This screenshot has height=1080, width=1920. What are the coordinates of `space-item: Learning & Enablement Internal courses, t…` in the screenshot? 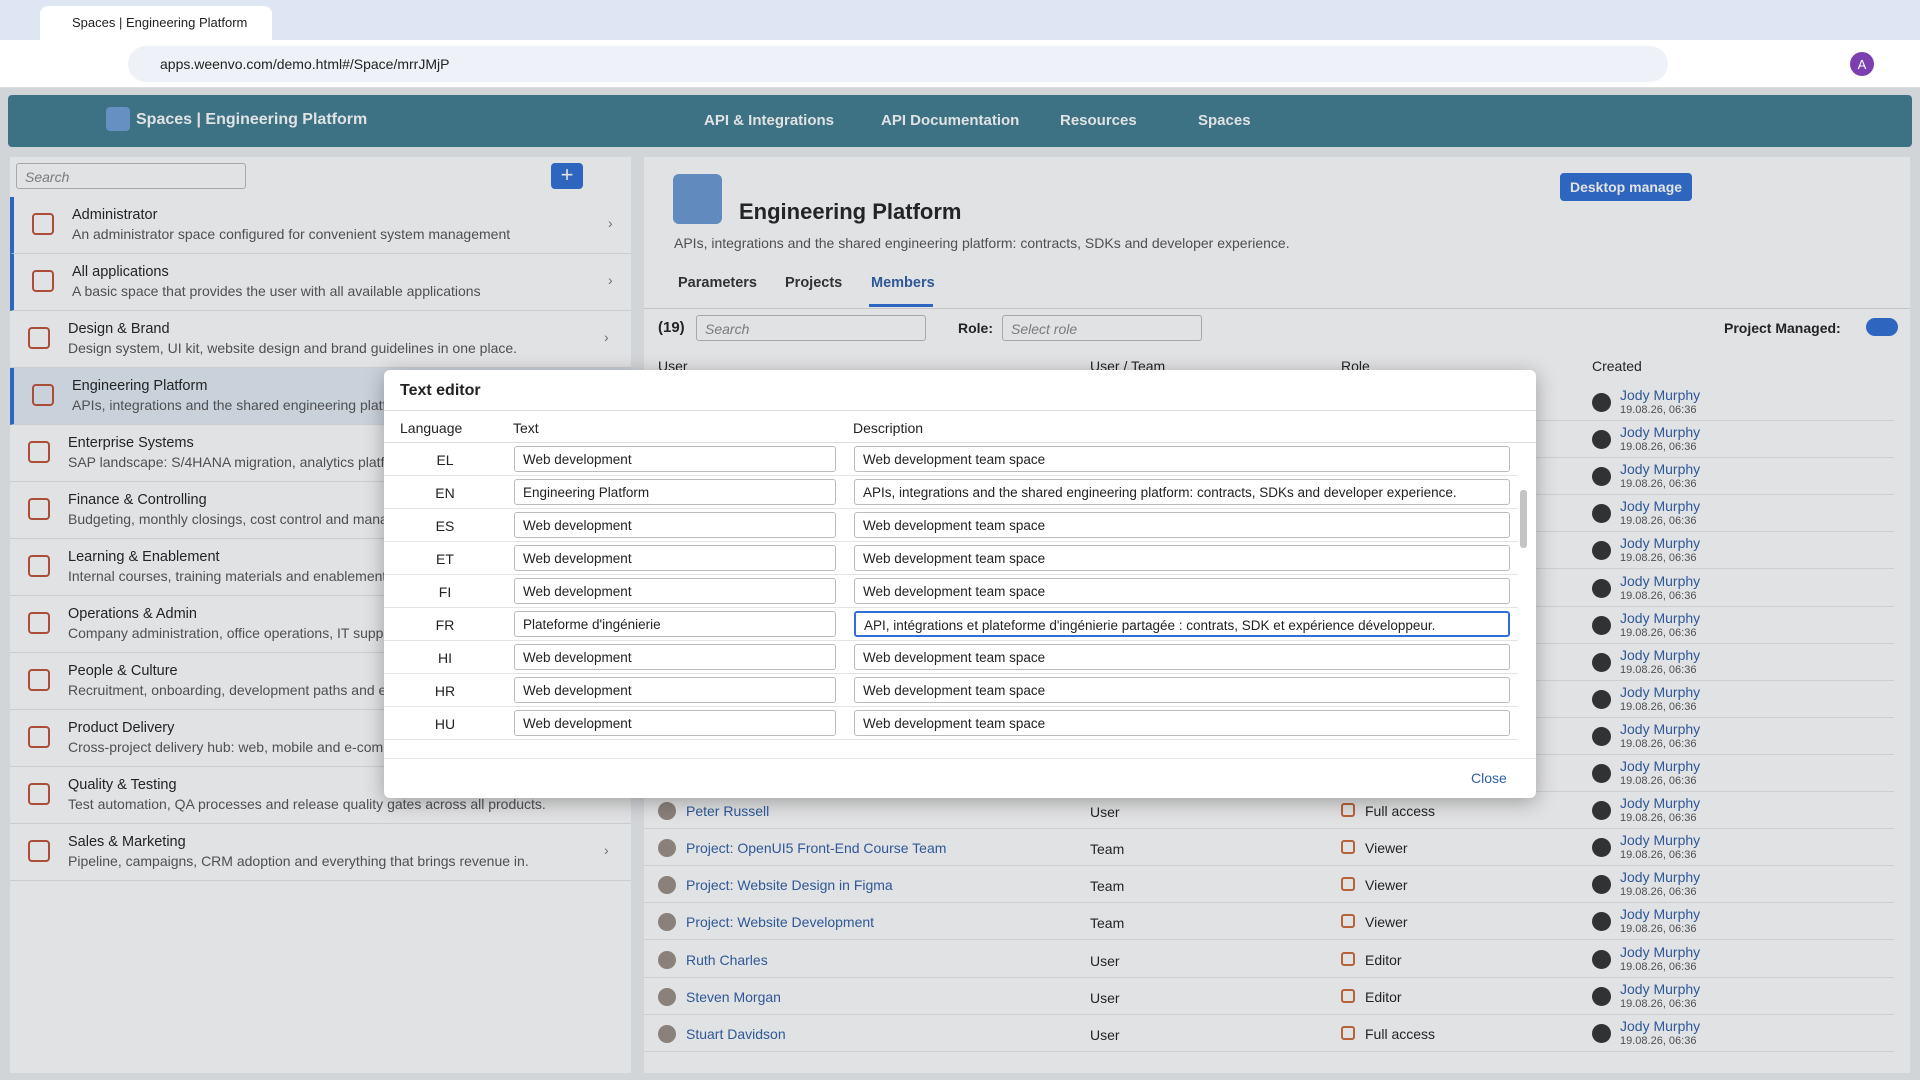 It's located at (320, 567).